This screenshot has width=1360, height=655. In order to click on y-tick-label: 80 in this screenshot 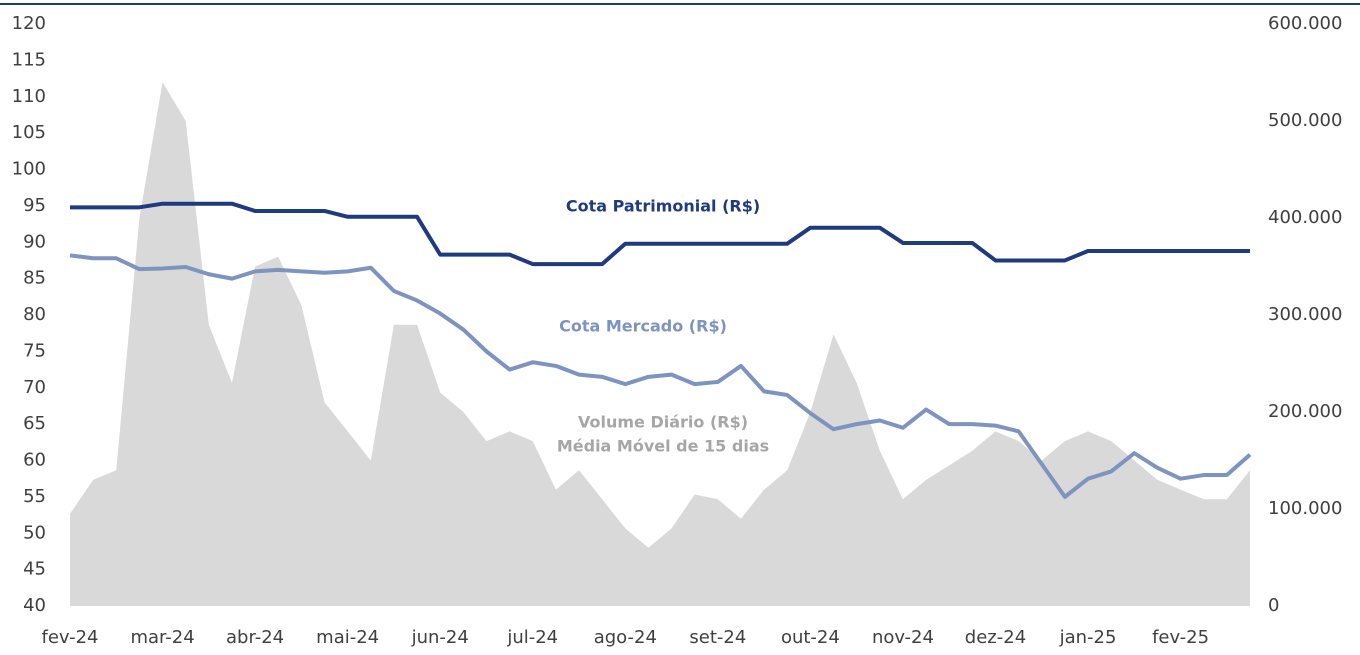, I will do `click(34, 314)`.